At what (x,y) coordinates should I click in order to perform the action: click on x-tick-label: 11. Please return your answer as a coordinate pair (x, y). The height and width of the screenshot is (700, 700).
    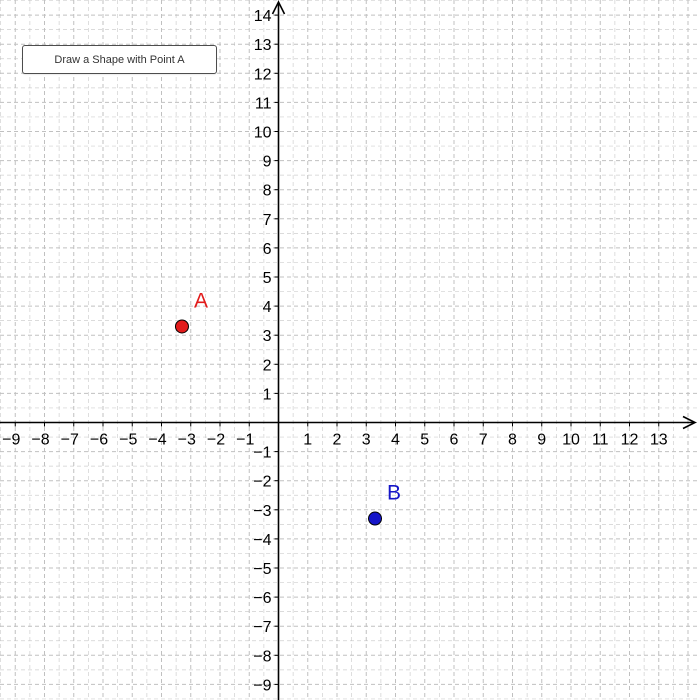
    Looking at the image, I should click on (600, 440).